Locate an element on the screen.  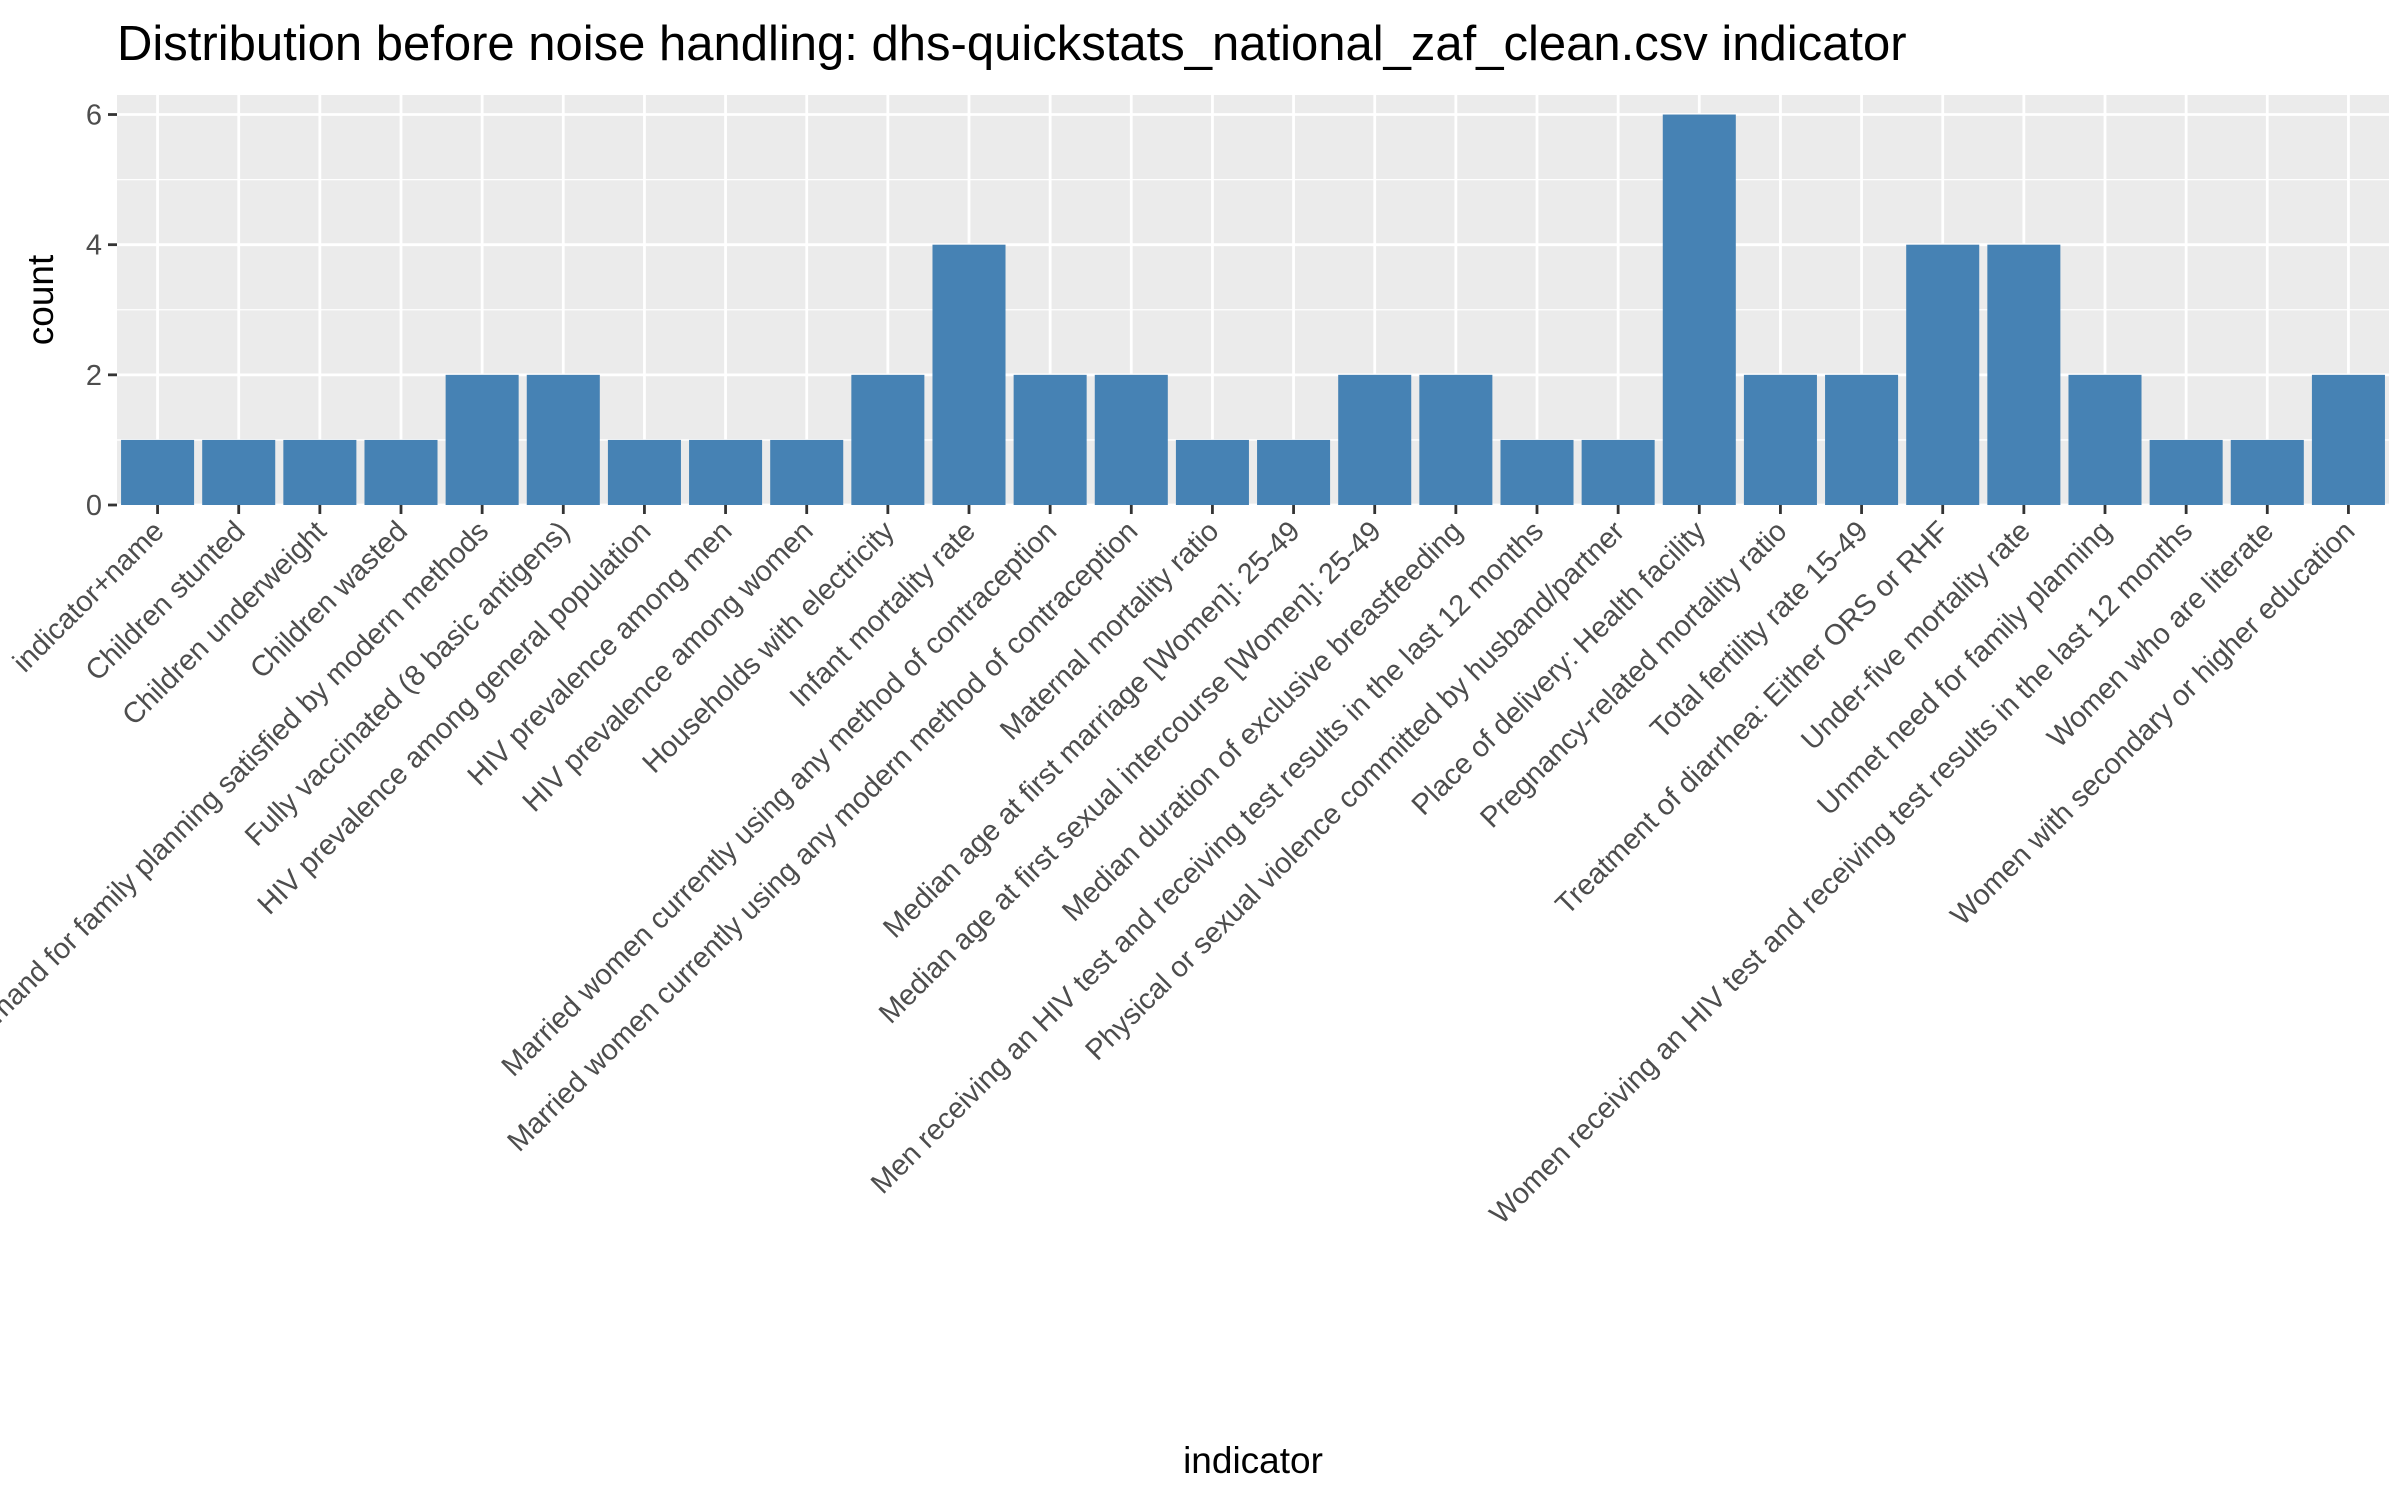
y-axis: 0 2 4 6 is located at coordinates (101, 311).